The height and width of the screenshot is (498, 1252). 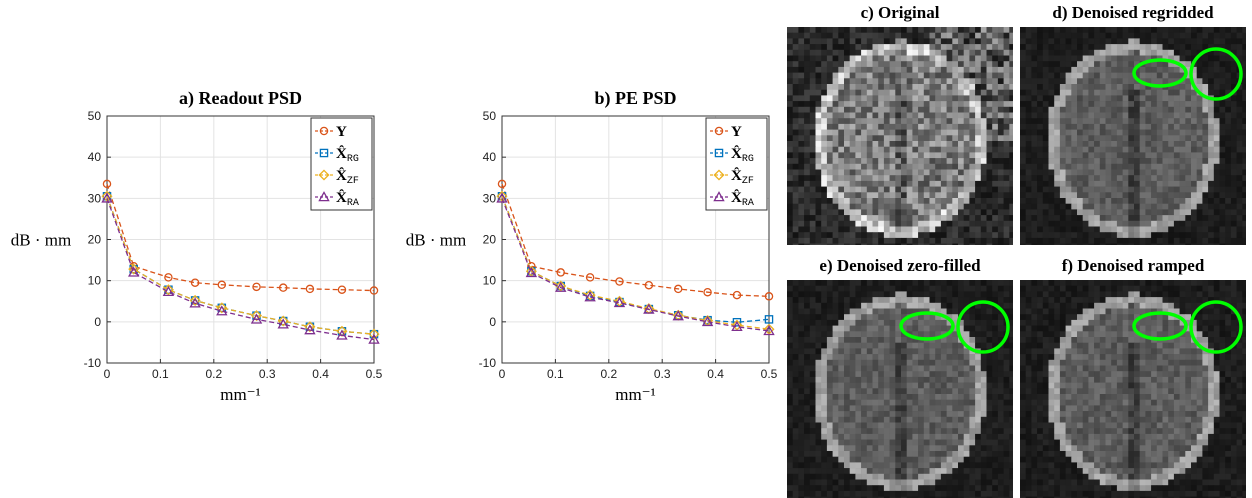 I want to click on legend-marker, so click(x=719, y=153).